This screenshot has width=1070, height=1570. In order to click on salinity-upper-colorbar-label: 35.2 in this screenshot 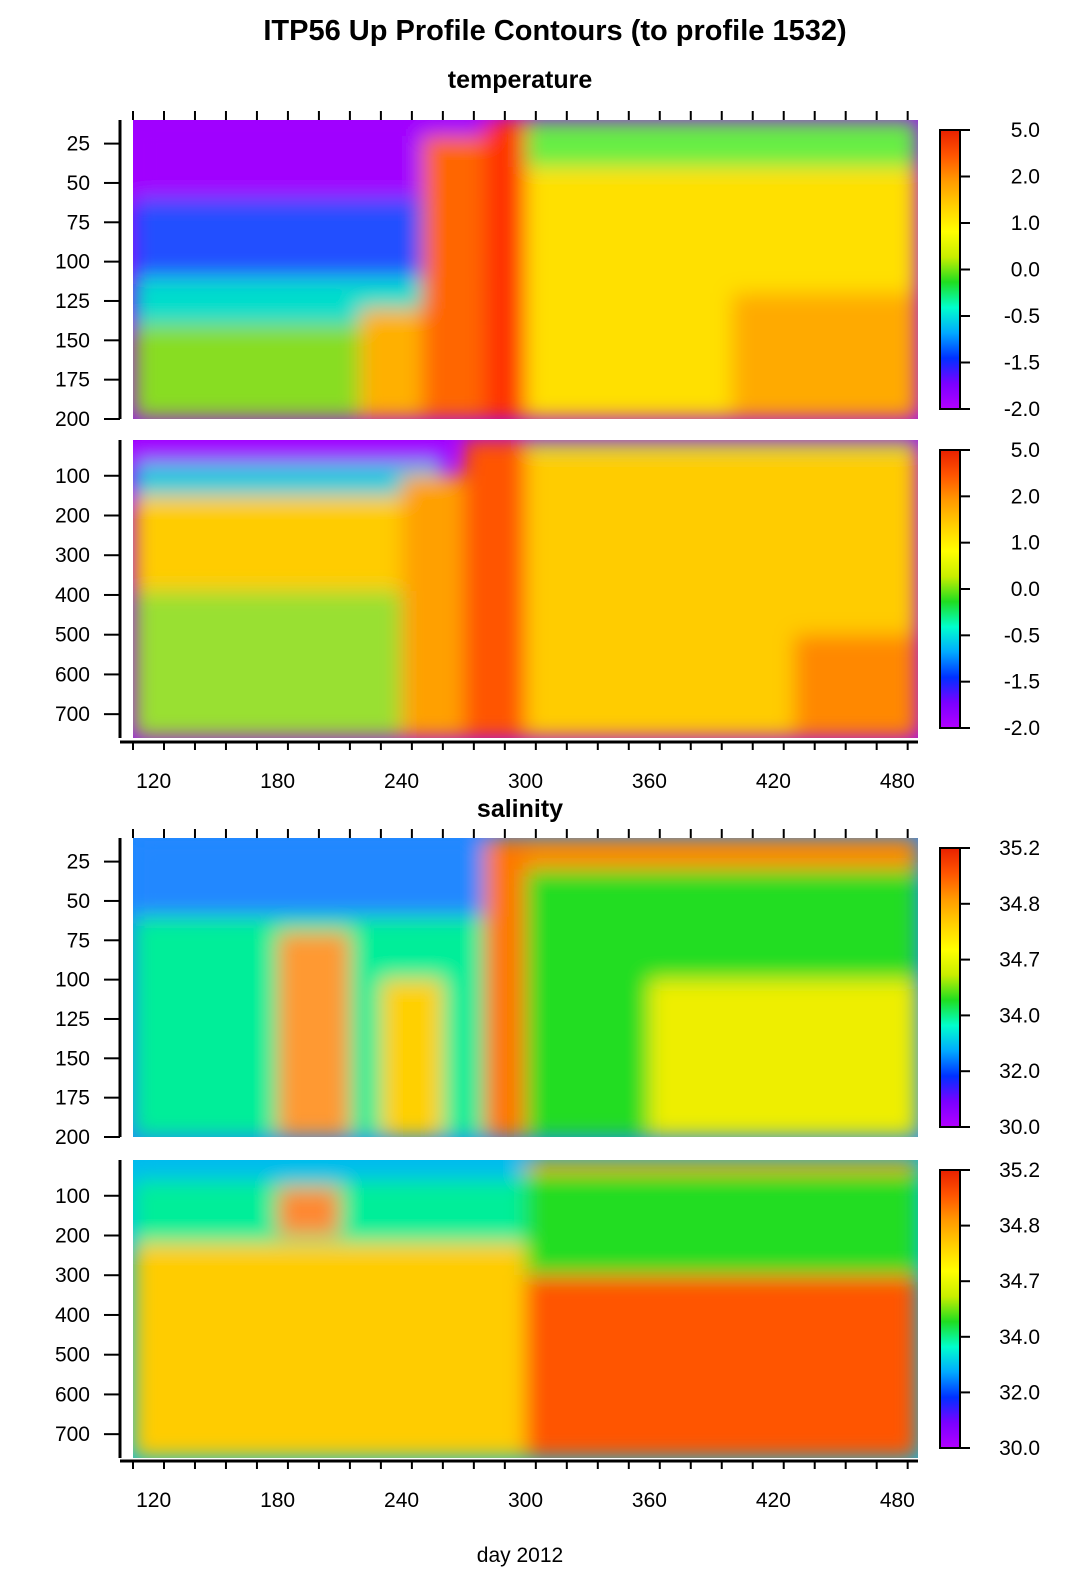, I will do `click(1019, 848)`.